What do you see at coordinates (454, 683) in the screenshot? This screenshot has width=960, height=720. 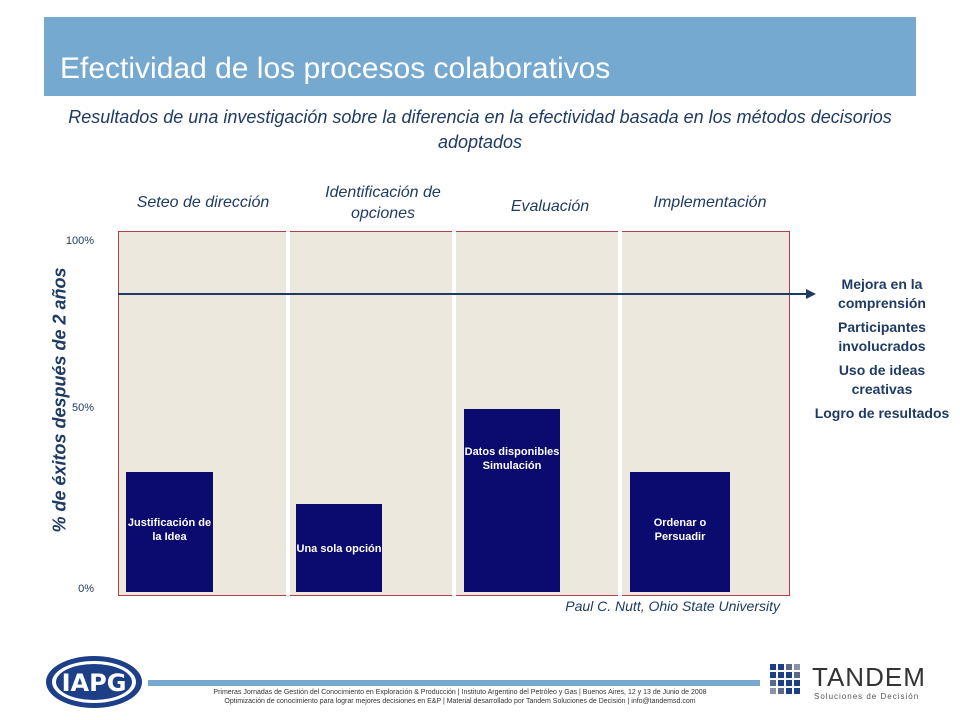 I see `footer-bar` at bounding box center [454, 683].